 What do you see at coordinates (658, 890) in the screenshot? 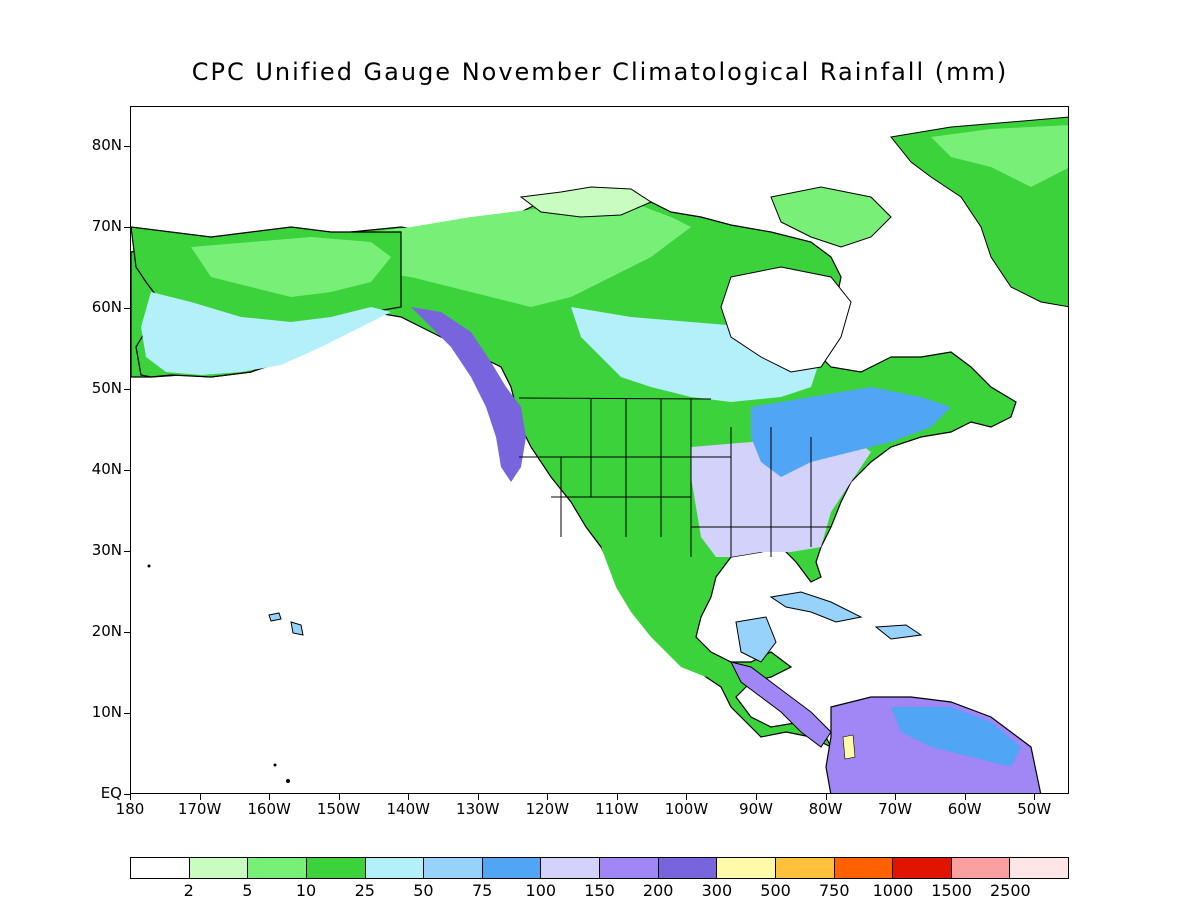
I see `colorbar-label: 200` at bounding box center [658, 890].